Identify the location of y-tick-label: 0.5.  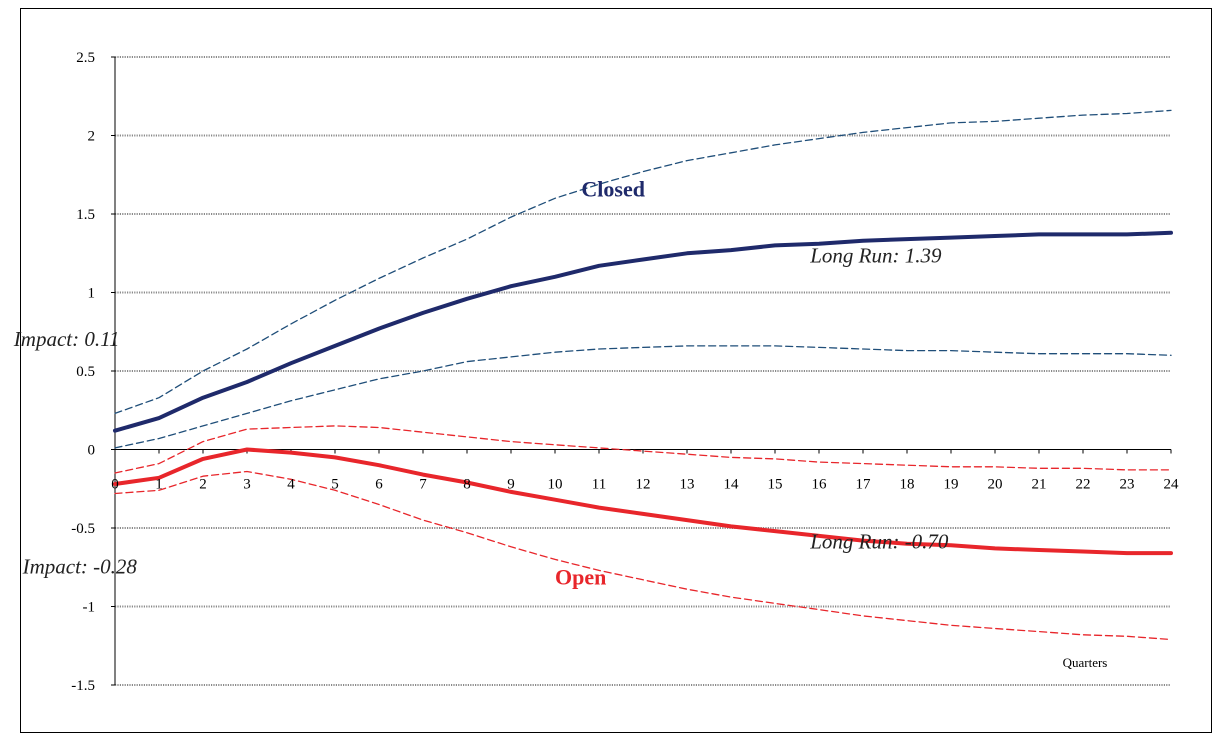
(85, 372).